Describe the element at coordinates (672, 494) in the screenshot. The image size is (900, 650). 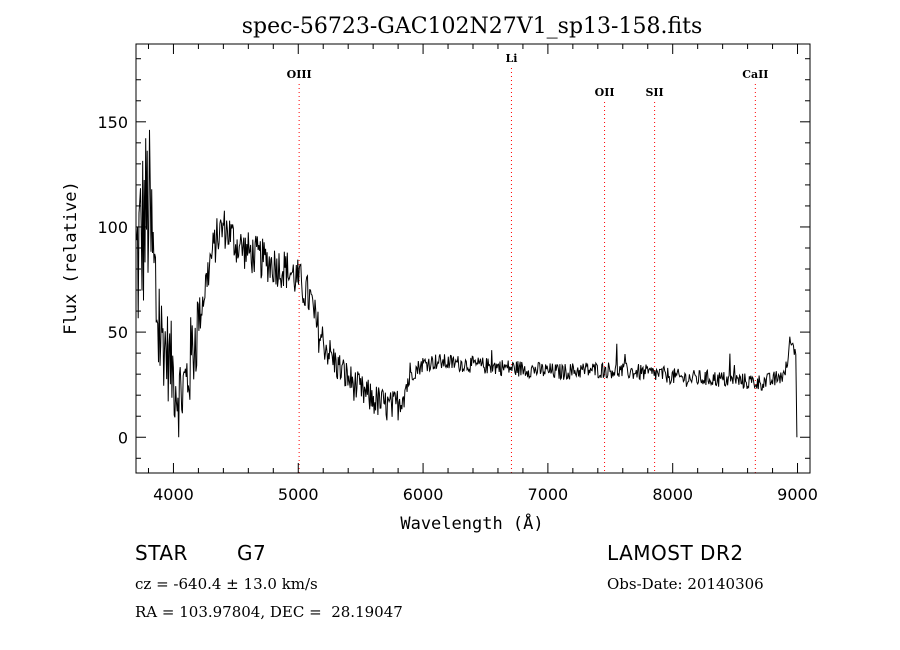
I see `x-tick-label: 8000` at that location.